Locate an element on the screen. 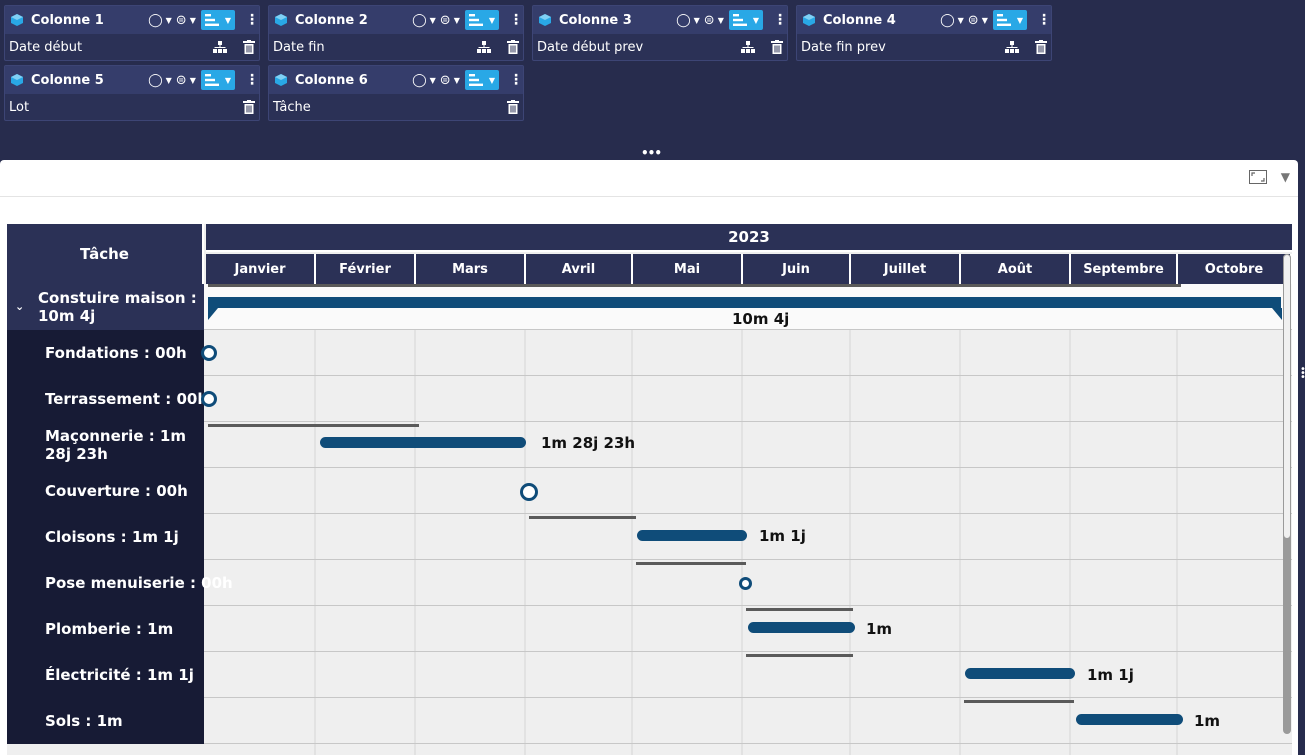 The height and width of the screenshot is (755, 1305). month-header: Février is located at coordinates (366, 269).